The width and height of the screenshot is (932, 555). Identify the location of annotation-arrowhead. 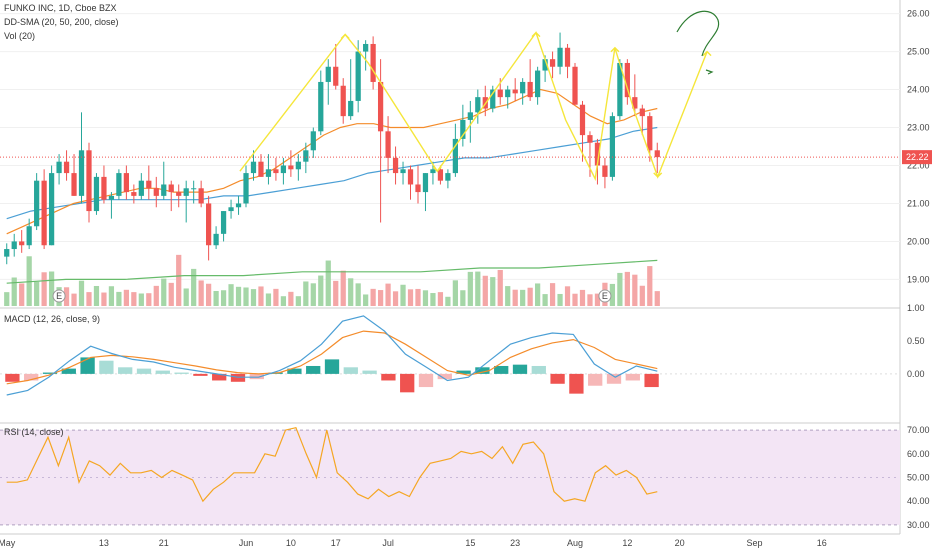
(707, 53).